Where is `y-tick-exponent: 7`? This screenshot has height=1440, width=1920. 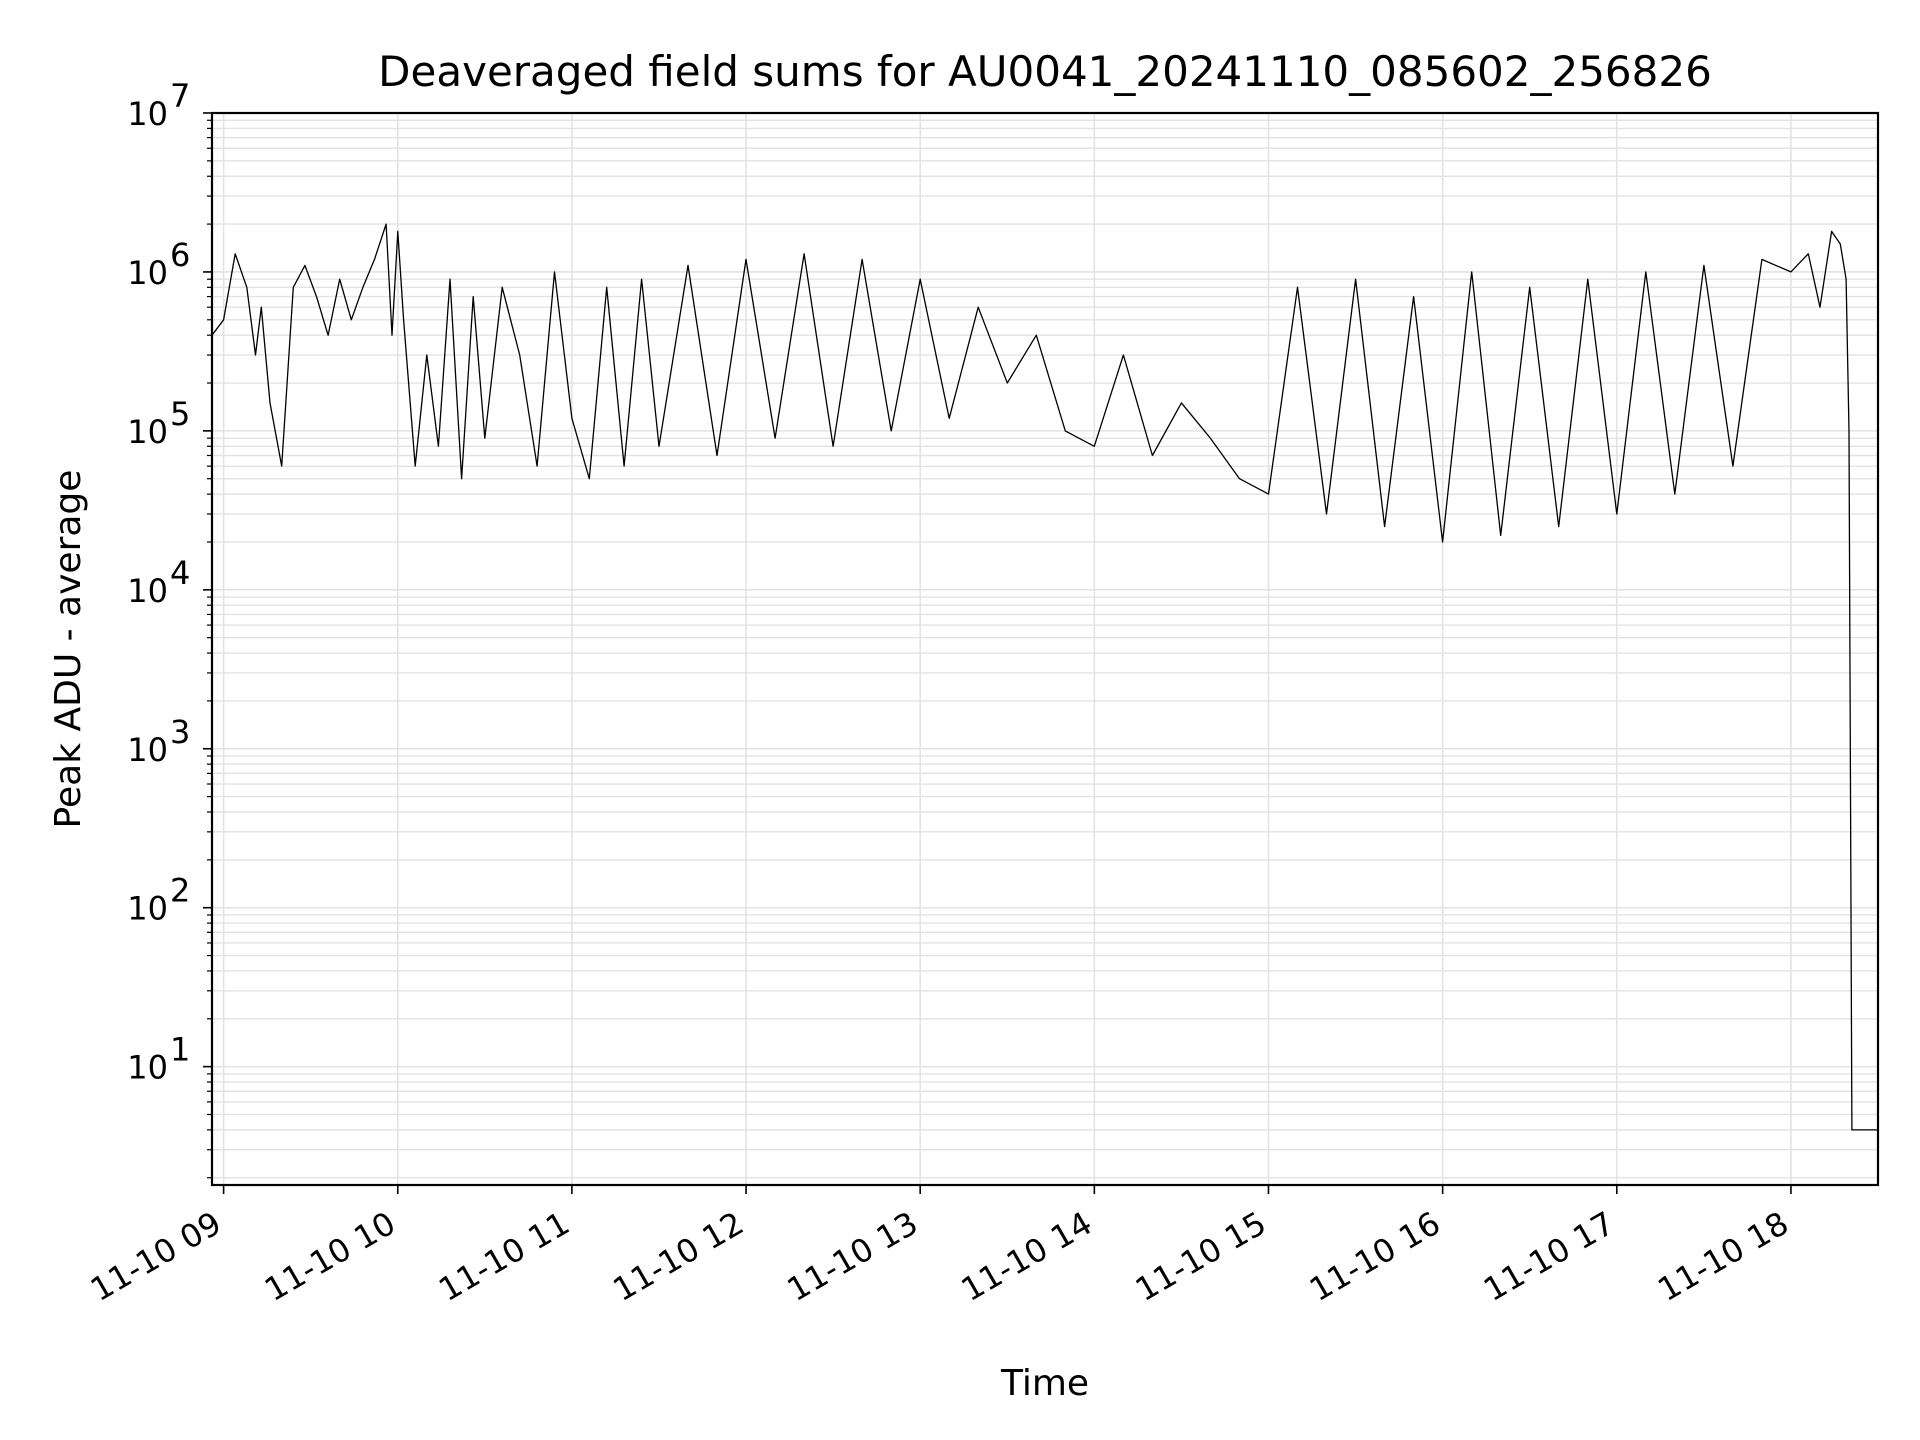
y-tick-exponent: 7 is located at coordinates (180, 96).